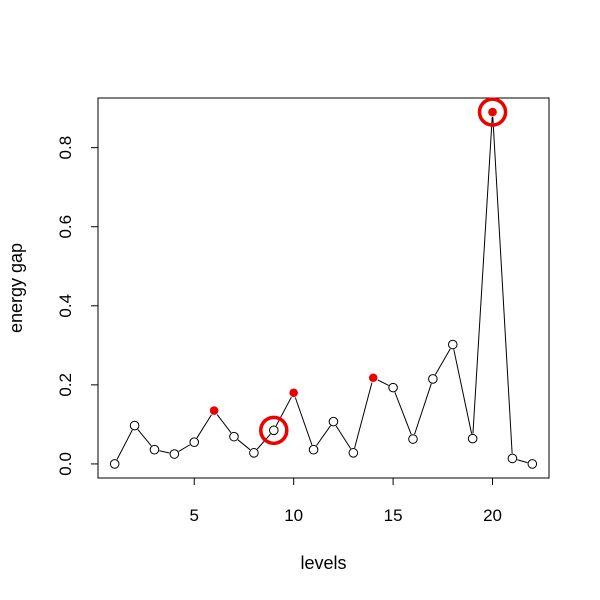  Describe the element at coordinates (65, 227) in the screenshot. I see `y-tick-label: 0.6` at that location.